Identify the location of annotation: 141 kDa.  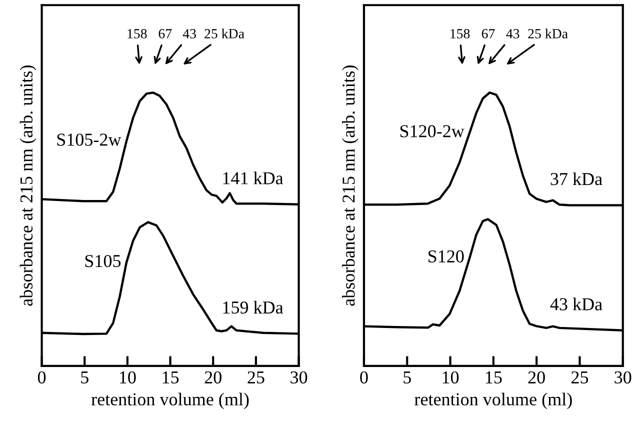
(253, 178).